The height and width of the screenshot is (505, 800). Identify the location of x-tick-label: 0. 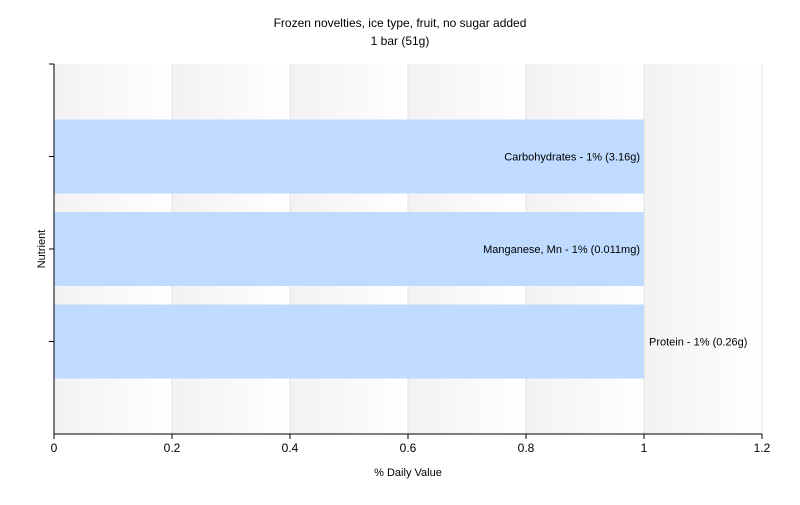
(54, 448).